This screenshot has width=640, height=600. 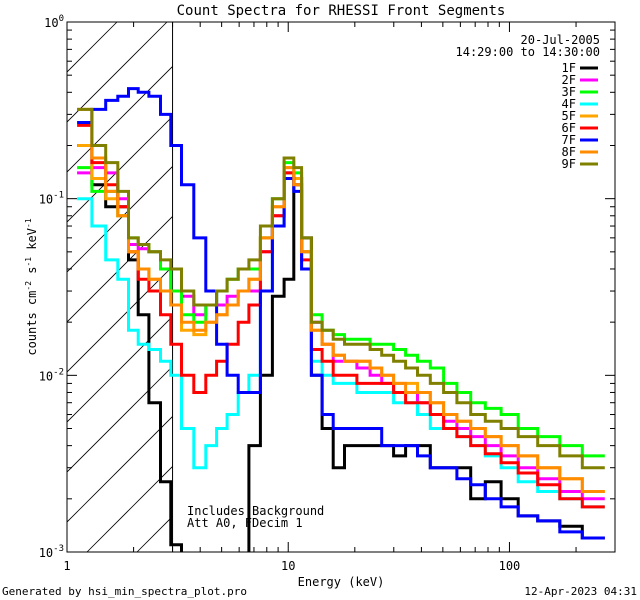 I want to click on chart-title: Count Spectra for RHESSI Front Segments, so click(x=341, y=11).